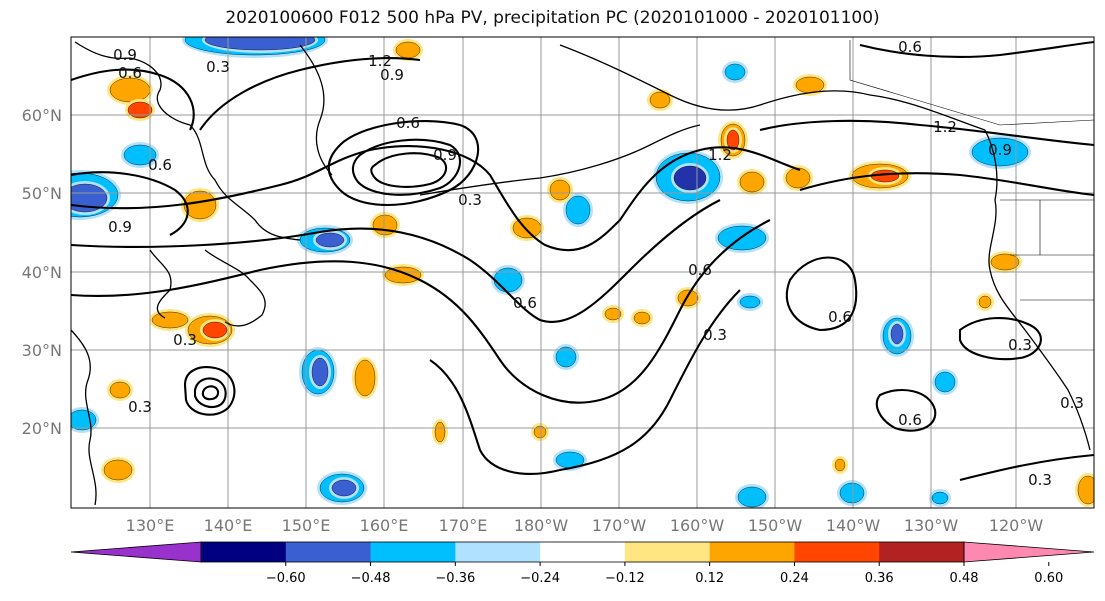 The height and width of the screenshot is (601, 1105). I want to click on colorbar-tick-label: −0.24, so click(540, 578).